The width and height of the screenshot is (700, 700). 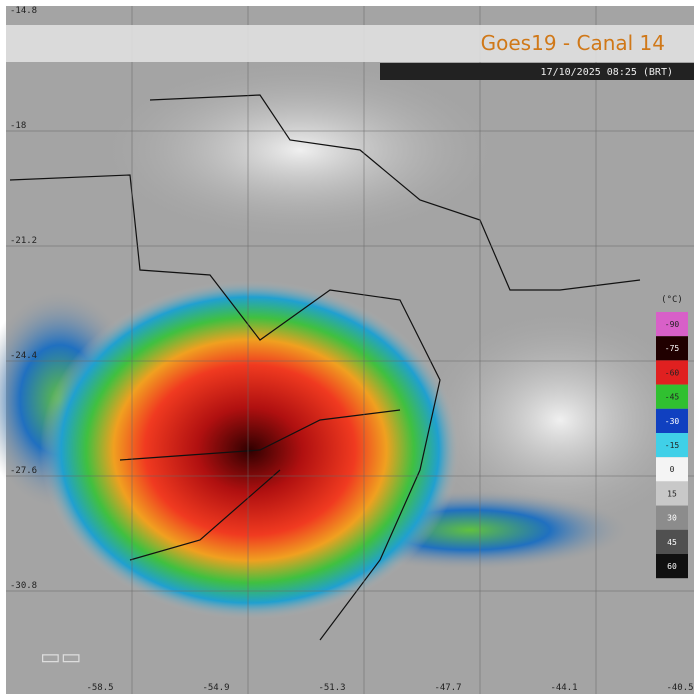 I want to click on colorbar-label: 45, so click(x=672, y=542).